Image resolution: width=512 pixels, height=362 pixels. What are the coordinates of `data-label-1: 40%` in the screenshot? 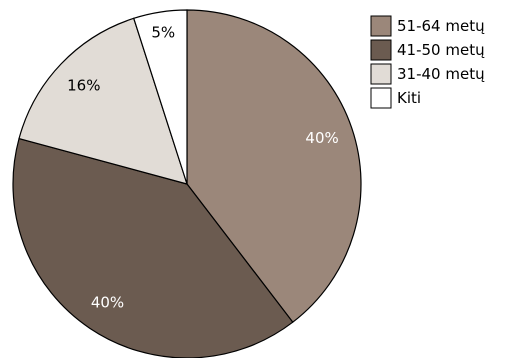 It's located at (107, 303).